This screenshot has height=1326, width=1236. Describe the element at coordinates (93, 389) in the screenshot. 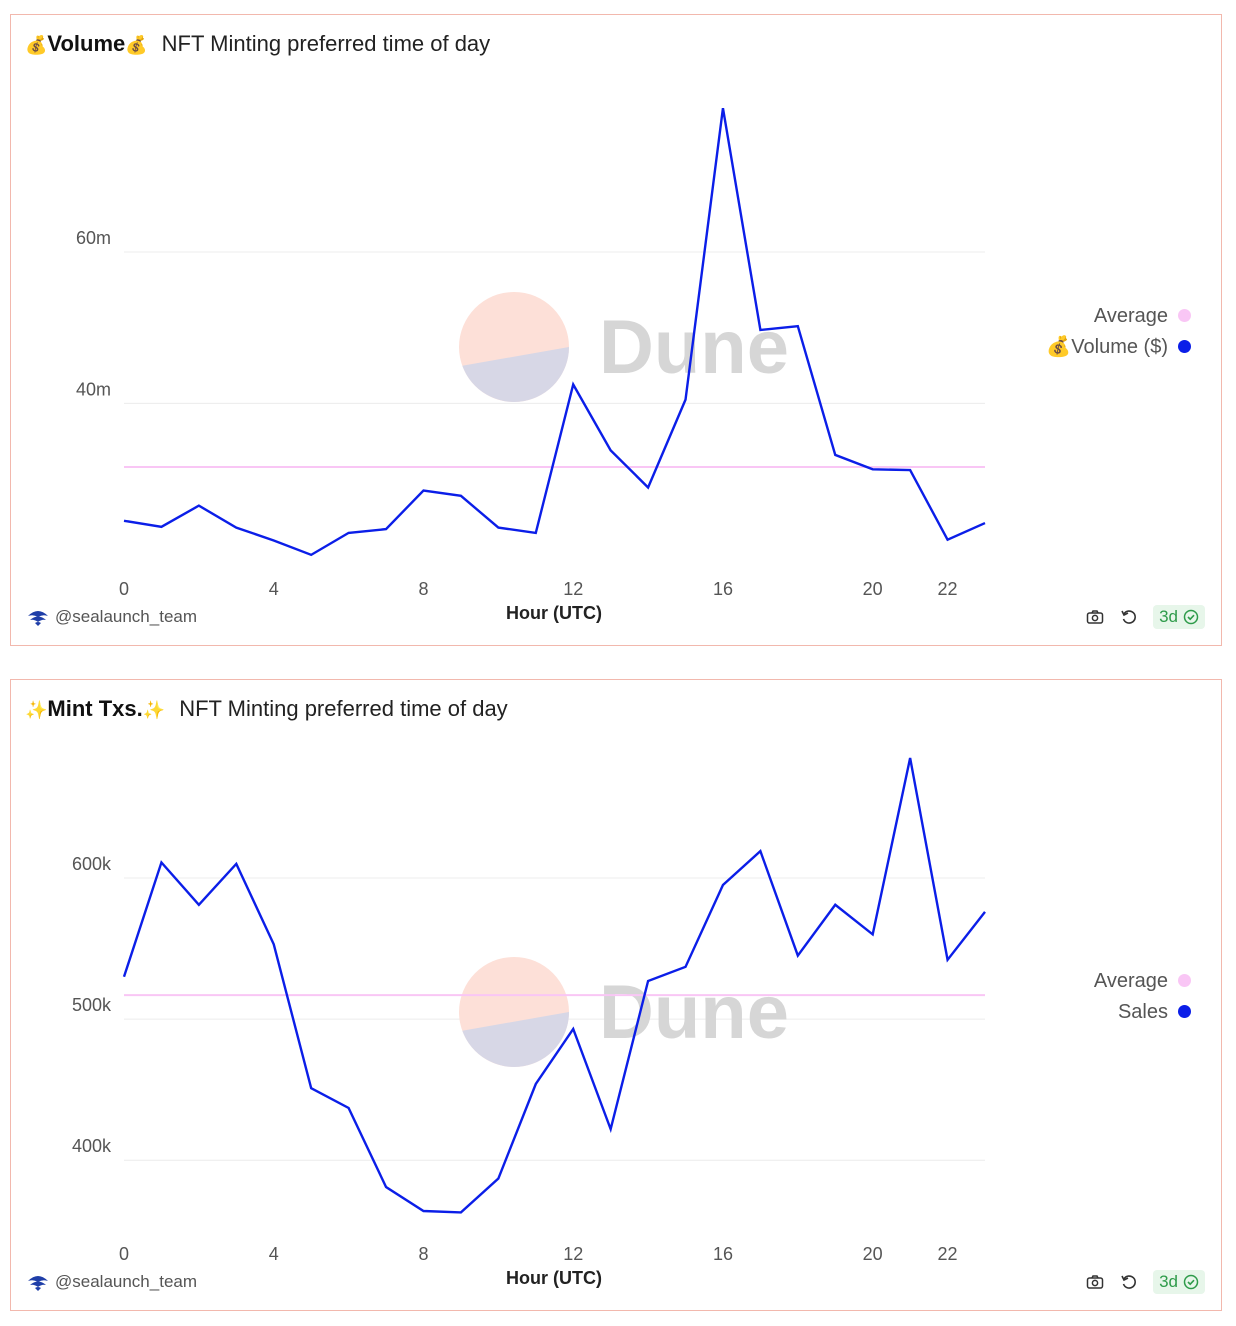

I see `y-tick-label: 40m` at that location.